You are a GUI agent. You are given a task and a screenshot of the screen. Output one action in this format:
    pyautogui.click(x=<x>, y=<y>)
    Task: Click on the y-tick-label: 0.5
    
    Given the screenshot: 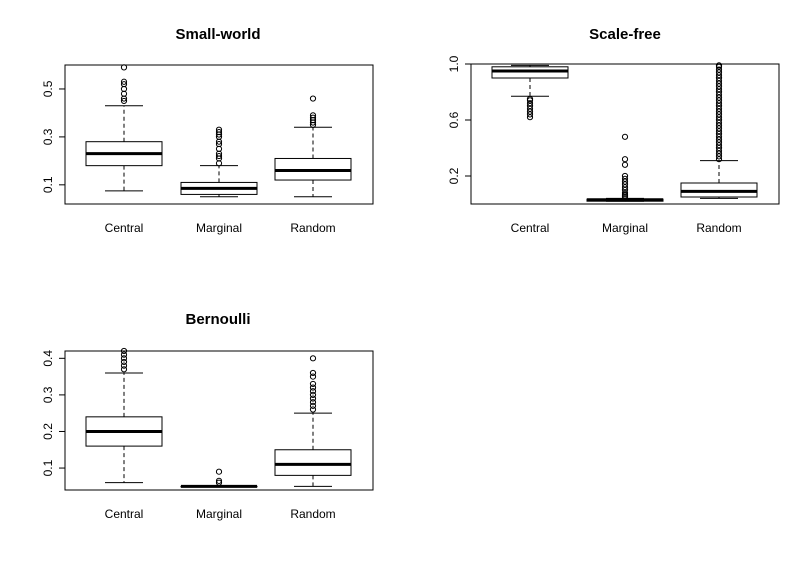 What is the action you would take?
    pyautogui.click(x=48, y=88)
    